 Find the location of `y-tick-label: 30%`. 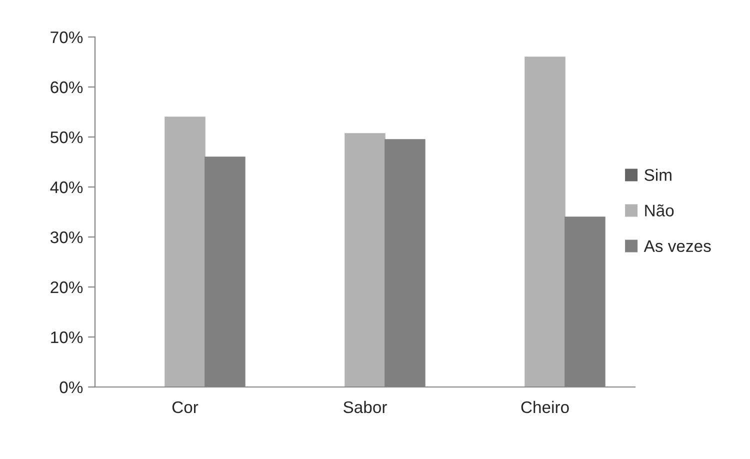

y-tick-label: 30% is located at coordinates (66, 237).